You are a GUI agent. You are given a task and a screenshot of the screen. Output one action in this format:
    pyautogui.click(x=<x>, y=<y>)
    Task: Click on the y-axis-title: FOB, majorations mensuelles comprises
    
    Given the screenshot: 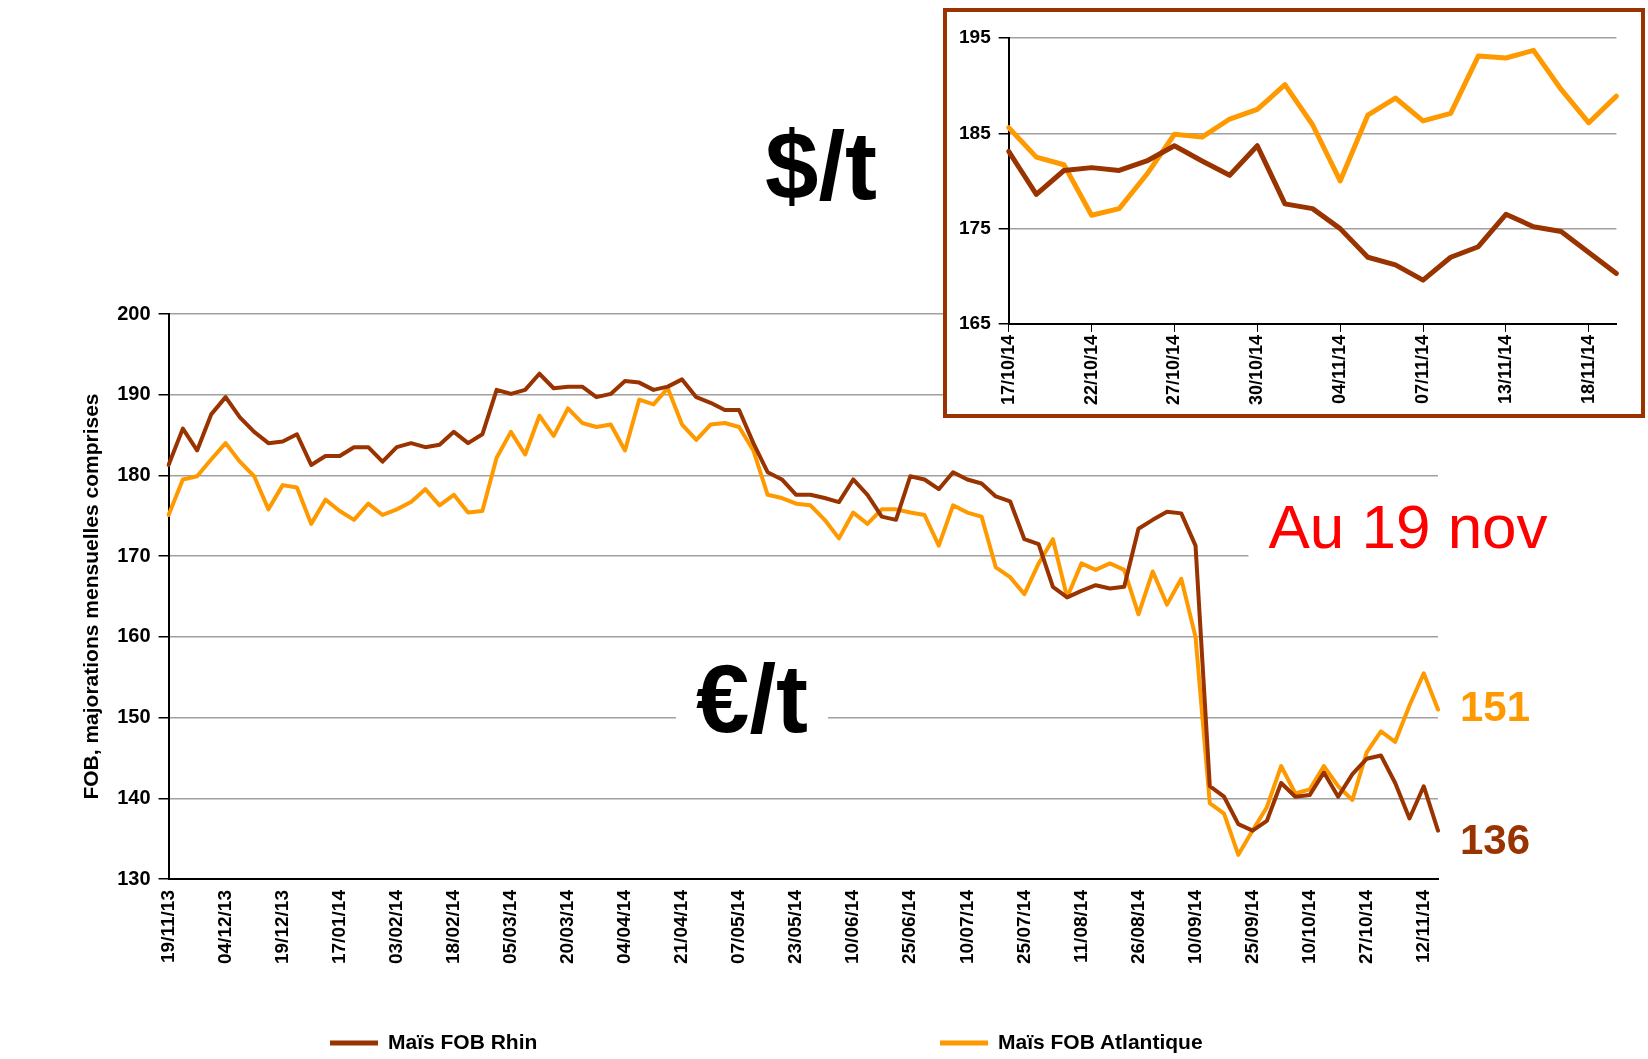 What is the action you would take?
    pyautogui.click(x=91, y=596)
    